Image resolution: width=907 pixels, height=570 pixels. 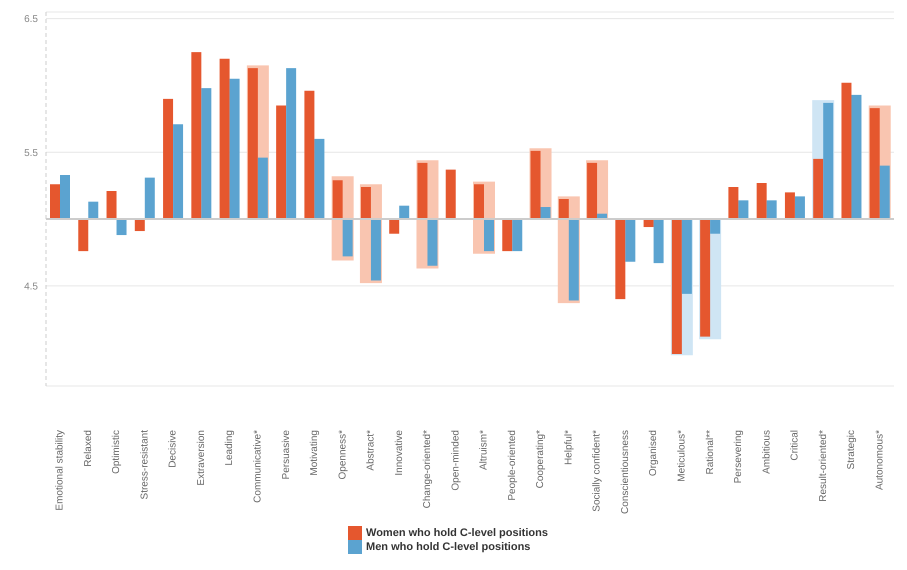 What do you see at coordinates (314, 453) in the screenshot?
I see `x-tick-label: Motivating` at bounding box center [314, 453].